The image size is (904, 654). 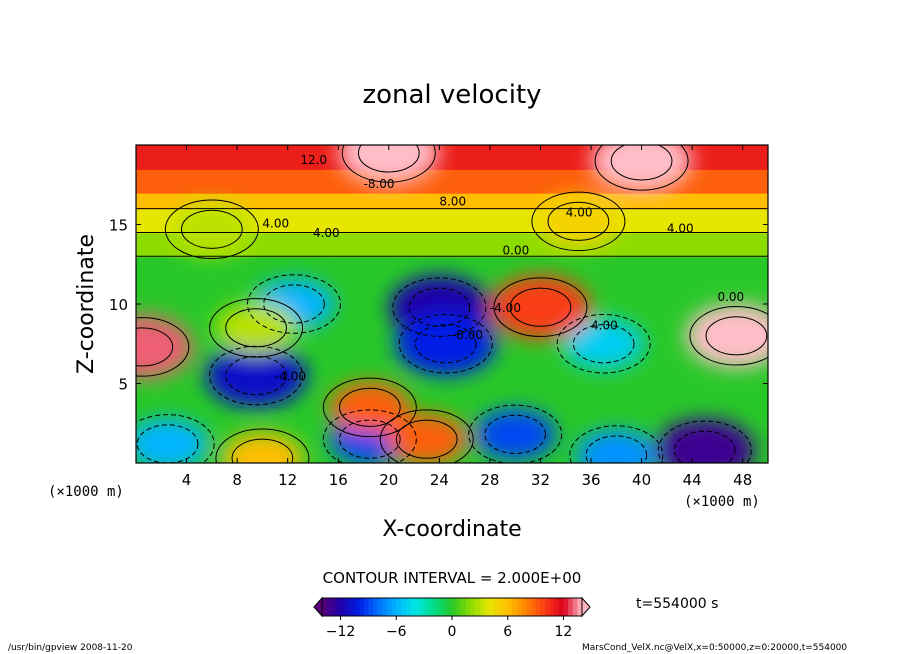 What do you see at coordinates (677, 604) in the screenshot?
I see `time-label: t=554000 s` at bounding box center [677, 604].